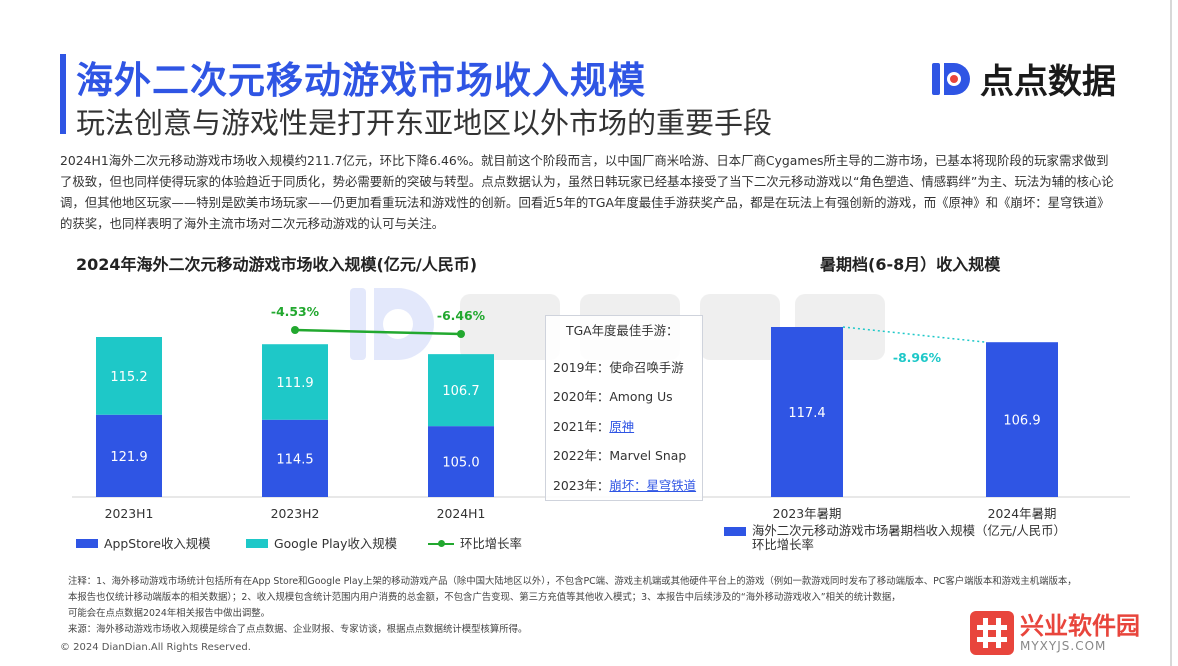 This screenshot has width=1178, height=666. What do you see at coordinates (295, 513) in the screenshot?
I see `x-tick-label: 2023H2` at bounding box center [295, 513].